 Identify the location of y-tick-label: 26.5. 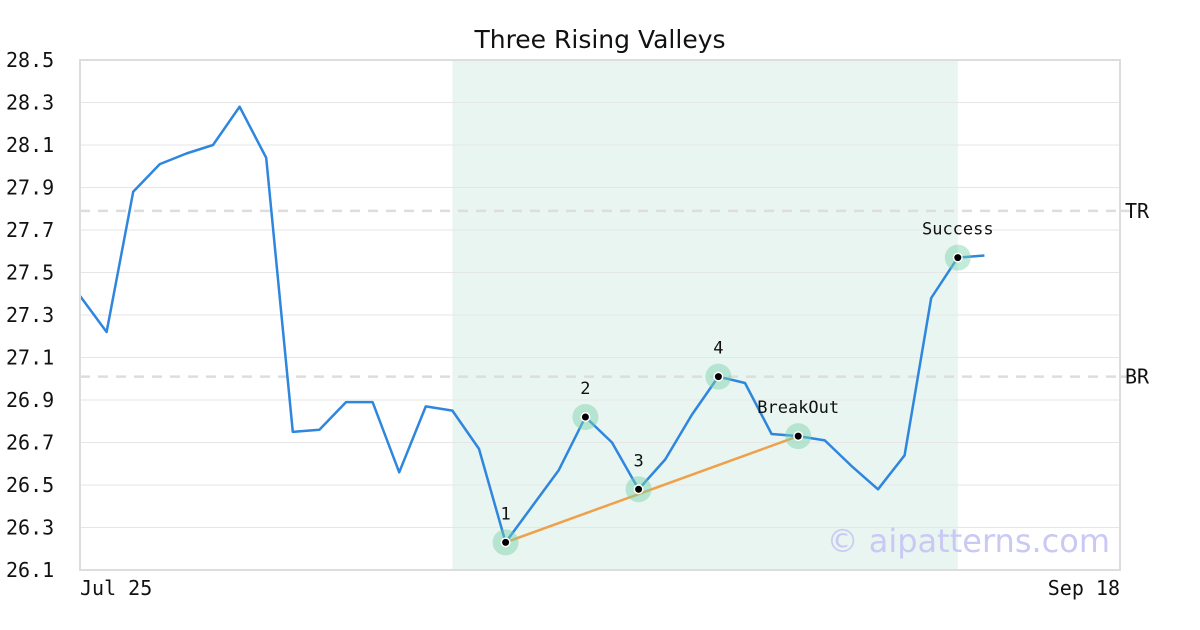
(30, 485).